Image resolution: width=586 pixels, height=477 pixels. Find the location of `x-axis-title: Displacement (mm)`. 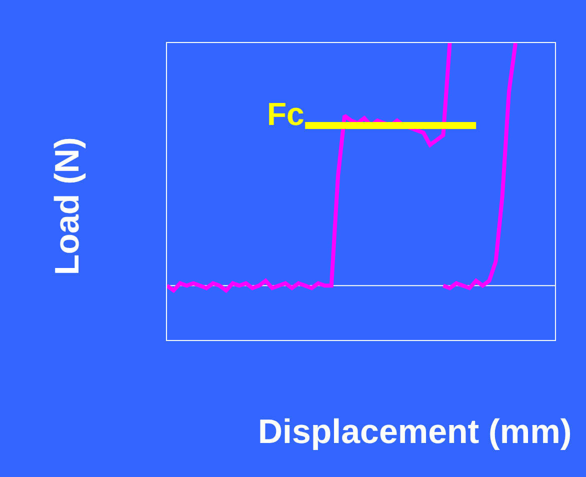

x-axis-title: Displacement (mm) is located at coordinates (415, 432).